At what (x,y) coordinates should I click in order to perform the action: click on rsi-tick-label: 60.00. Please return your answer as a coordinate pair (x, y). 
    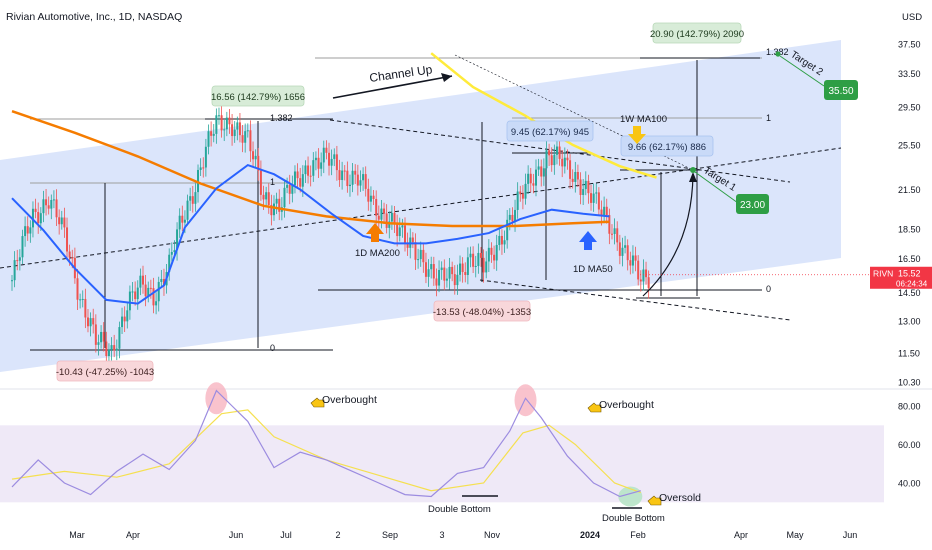
    Looking at the image, I should click on (909, 445).